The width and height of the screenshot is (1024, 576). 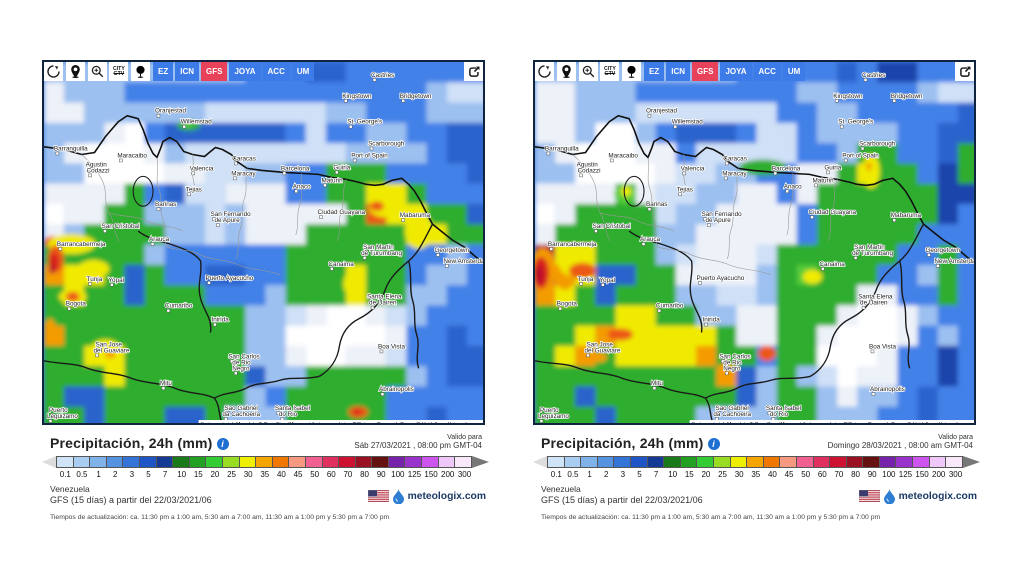 What do you see at coordinates (132, 155) in the screenshot?
I see `svg-text: Maracaibo` at bounding box center [132, 155].